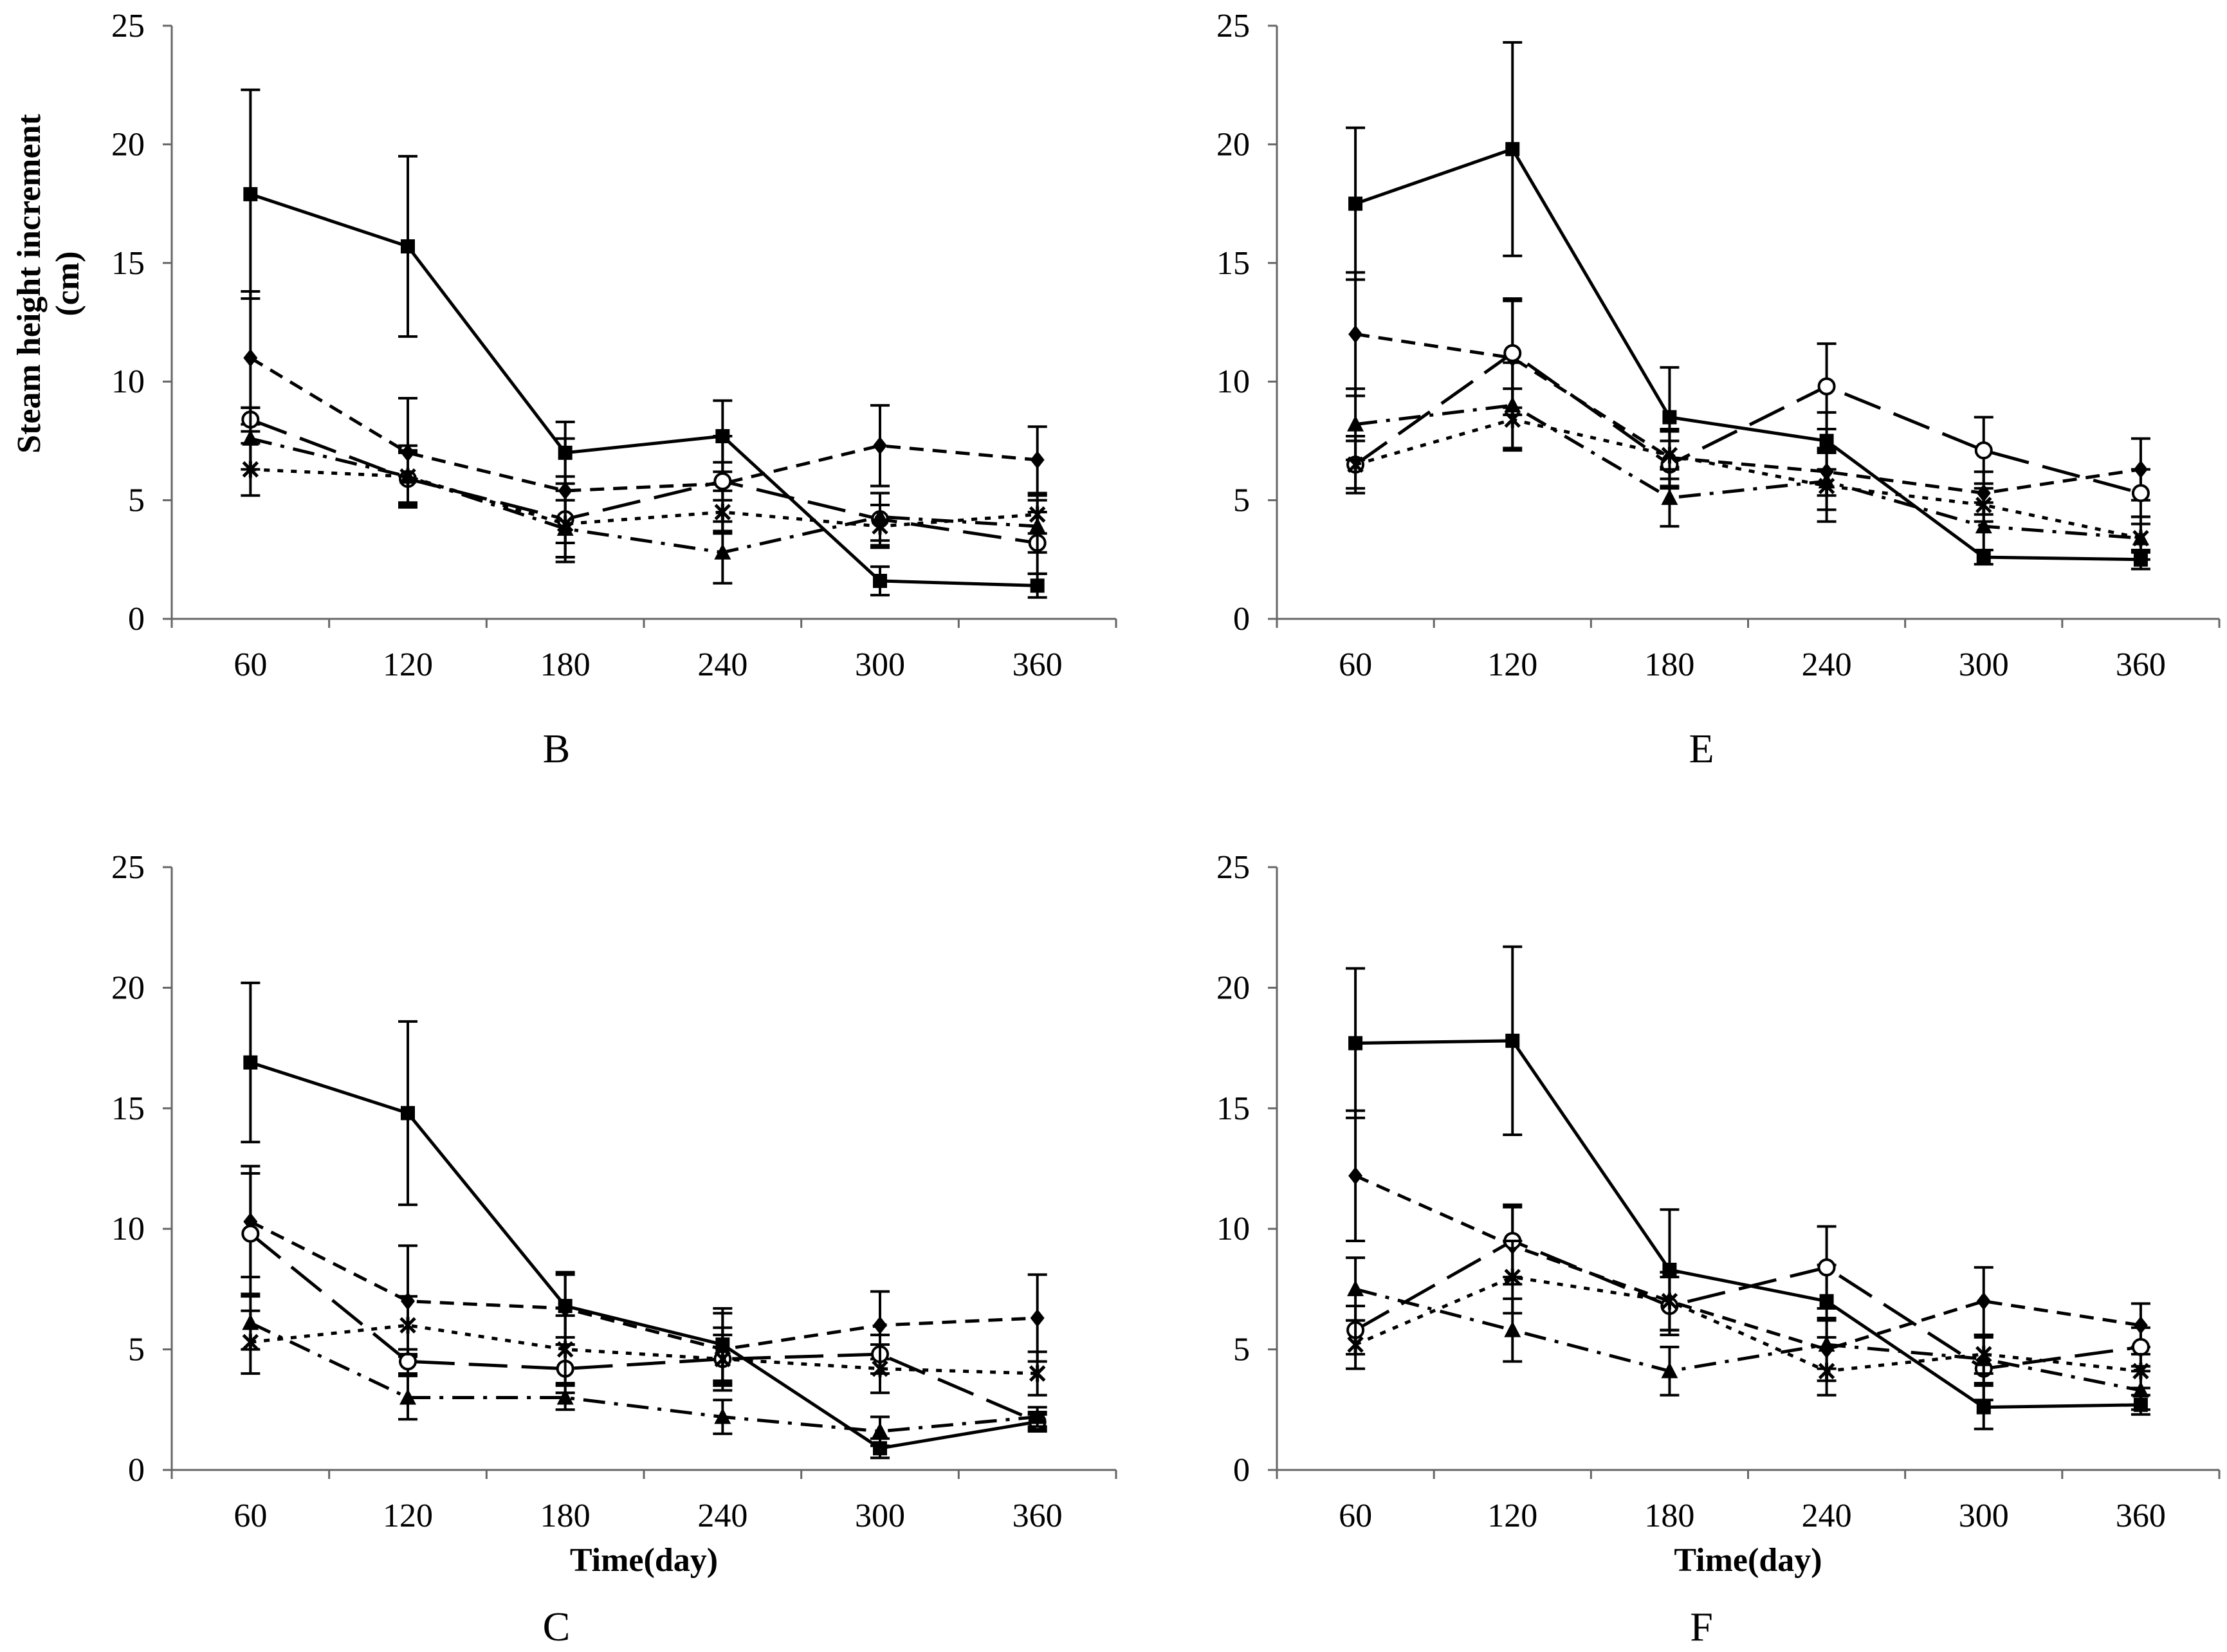 This screenshot has width=2227, height=1652. Describe the element at coordinates (1241, 1470) in the screenshot. I see `panel-f-y-tick-label: 0` at that location.